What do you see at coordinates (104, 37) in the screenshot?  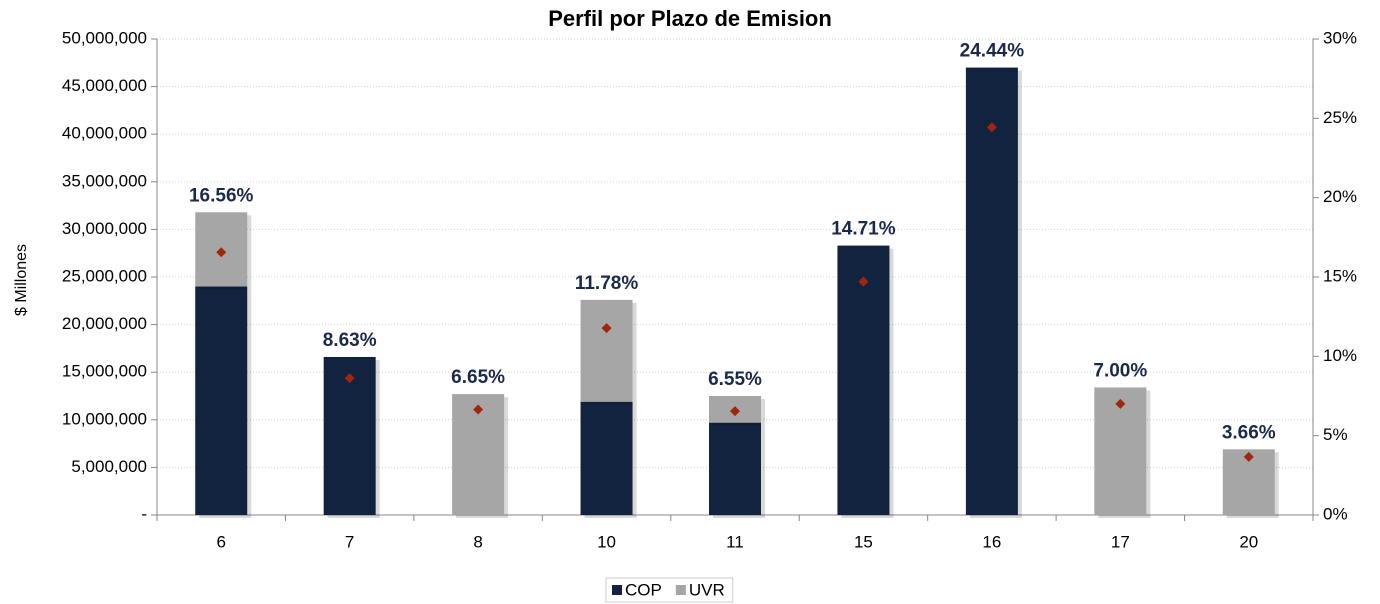 I see `y-tick-label: 50,000,000` at bounding box center [104, 37].